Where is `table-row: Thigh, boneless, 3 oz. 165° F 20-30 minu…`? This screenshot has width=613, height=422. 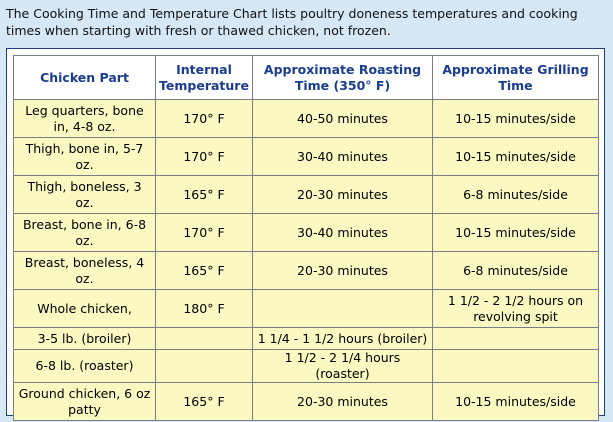 table-row: Thigh, boneless, 3 oz. 165° F 20-30 minu… is located at coordinates (306, 194).